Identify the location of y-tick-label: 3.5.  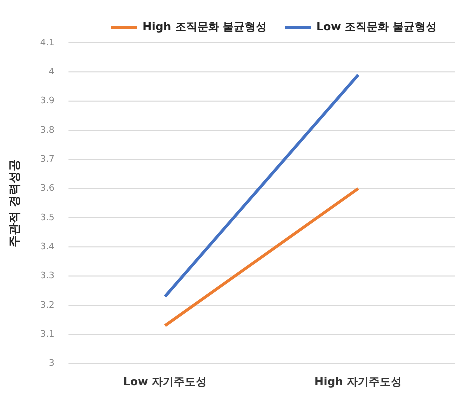
(47, 218).